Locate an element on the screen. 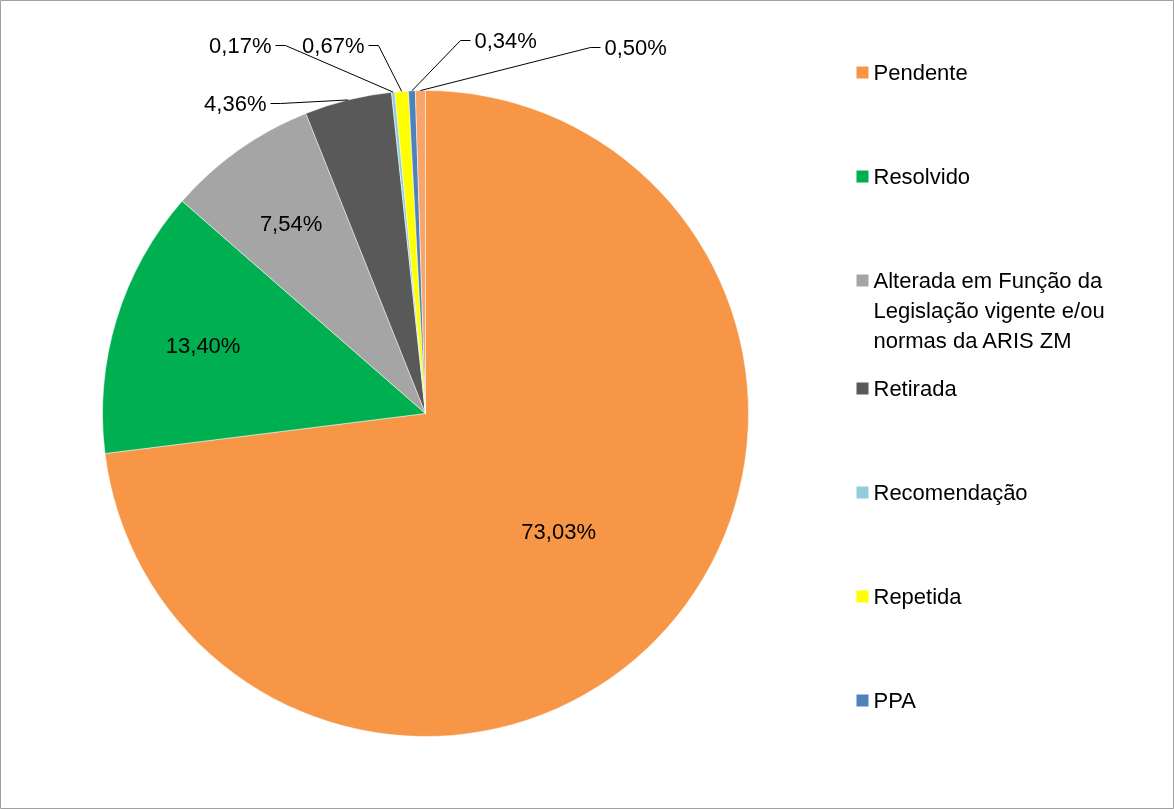 The width and height of the screenshot is (1174, 809). legend-label: PPA is located at coordinates (895, 700).